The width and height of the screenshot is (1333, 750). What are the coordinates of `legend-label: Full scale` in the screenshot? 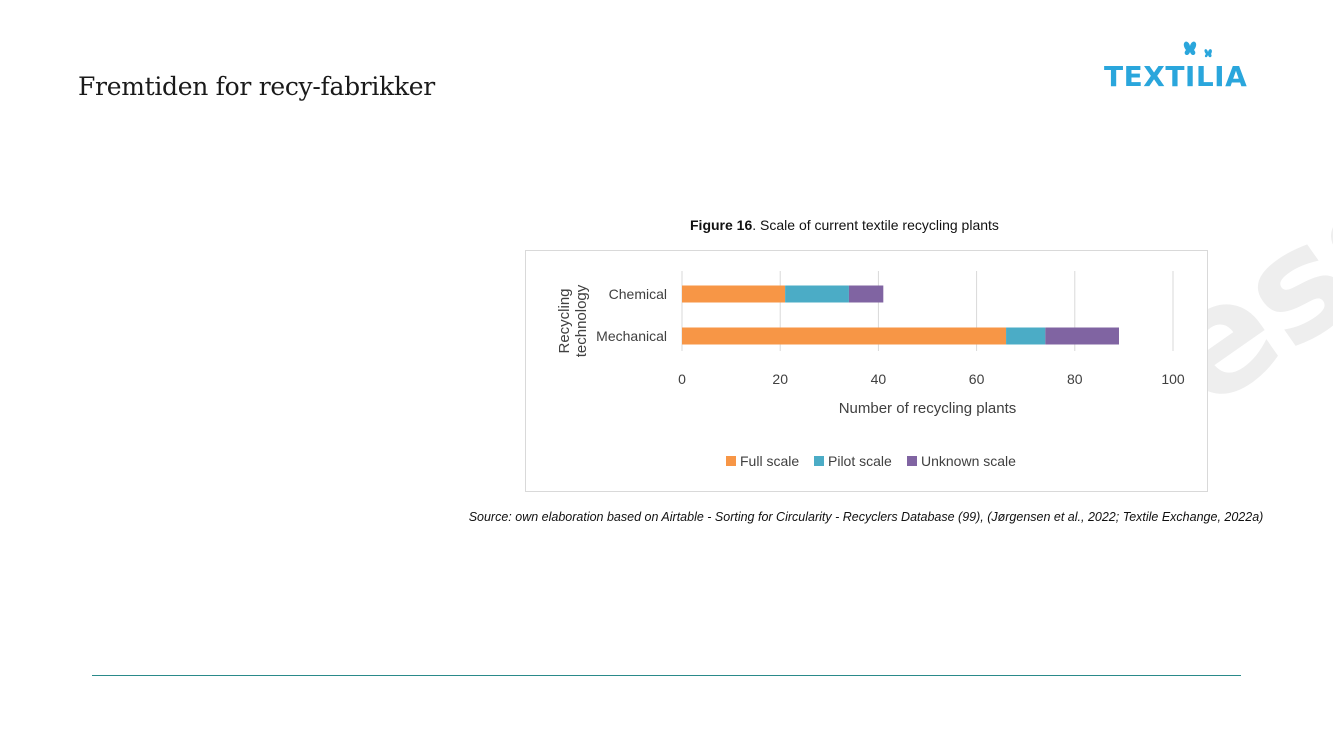 It's located at (769, 461).